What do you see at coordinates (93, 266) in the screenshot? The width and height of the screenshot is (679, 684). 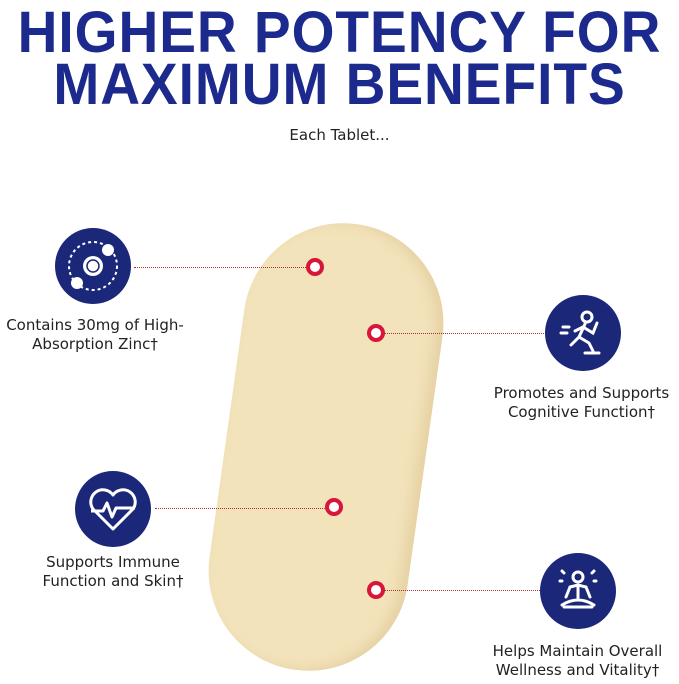 I see `zinc-orbit-icon` at bounding box center [93, 266].